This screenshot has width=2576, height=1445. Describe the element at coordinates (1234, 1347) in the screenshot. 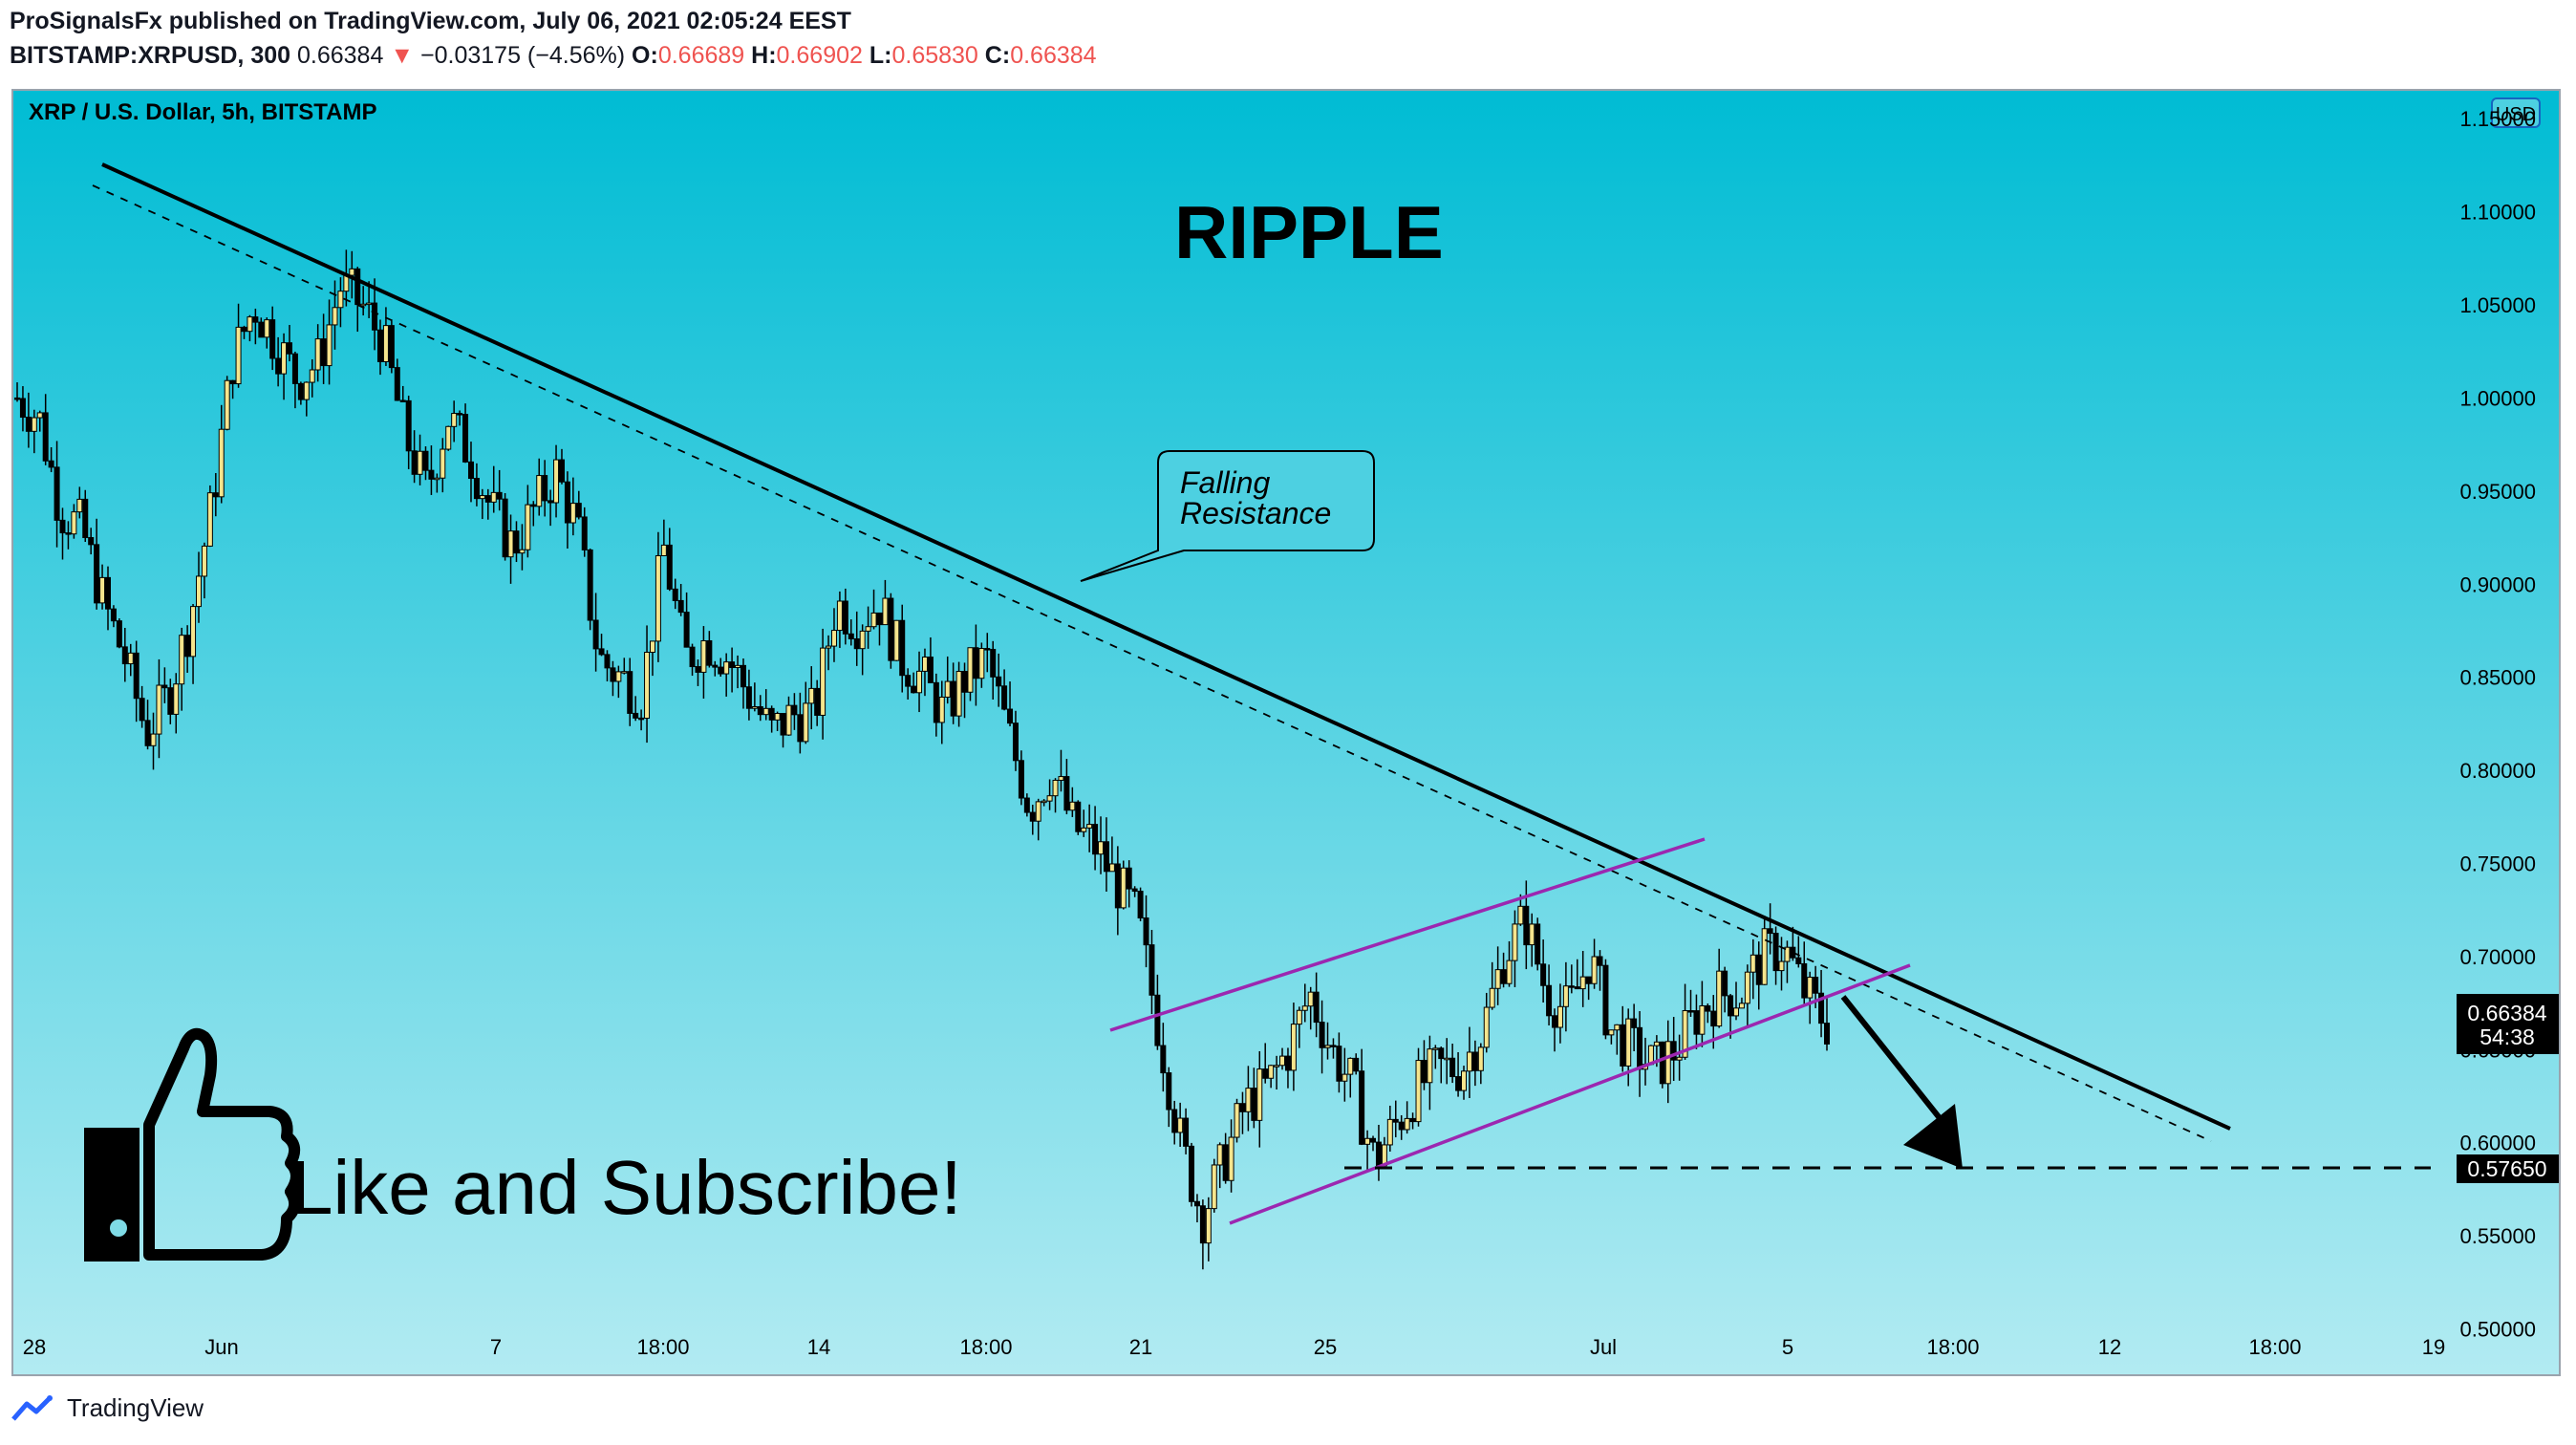

I see `x-axis: 28 Jun 7 18:00 14 18:00 21 25 Jul 5 18:00 12 18:00 19` at that location.